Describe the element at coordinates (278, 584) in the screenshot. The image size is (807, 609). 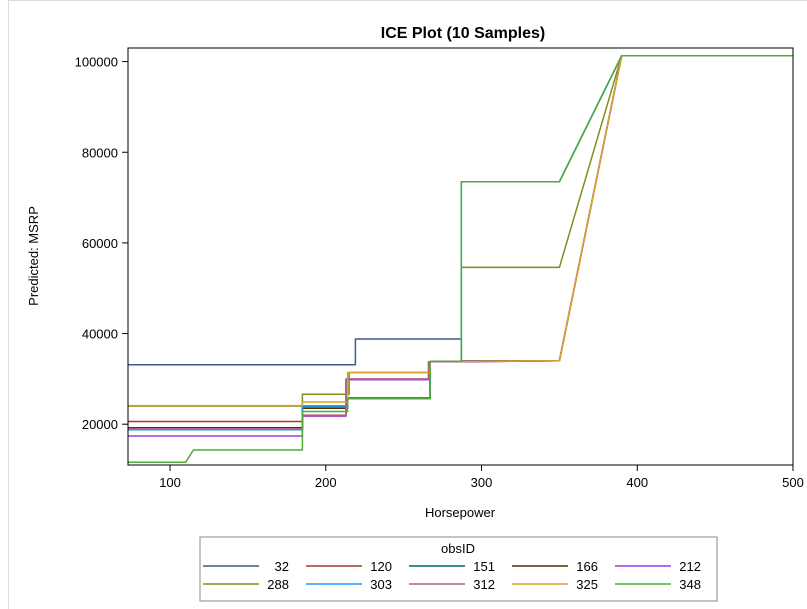
I see `legend-label-288: 288` at that location.